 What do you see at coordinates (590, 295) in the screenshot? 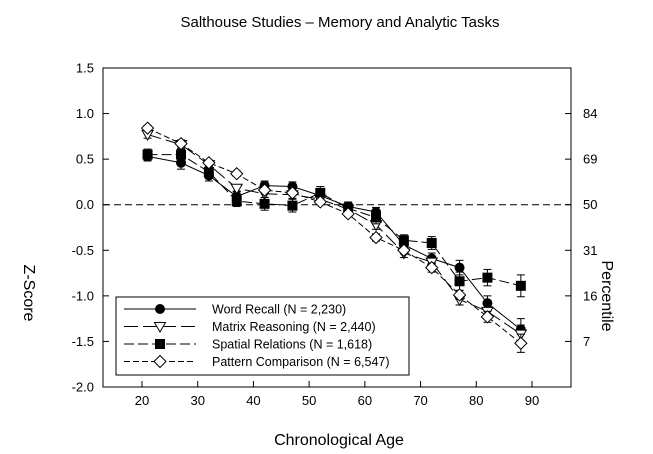
I see `y2-tick-label: 16` at bounding box center [590, 295].